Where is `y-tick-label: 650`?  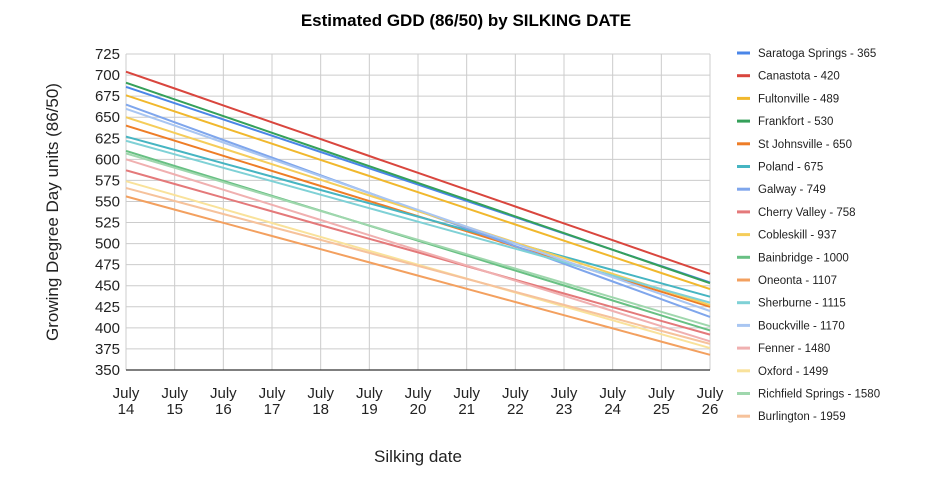
y-tick-label: 650 is located at coordinates (107, 117).